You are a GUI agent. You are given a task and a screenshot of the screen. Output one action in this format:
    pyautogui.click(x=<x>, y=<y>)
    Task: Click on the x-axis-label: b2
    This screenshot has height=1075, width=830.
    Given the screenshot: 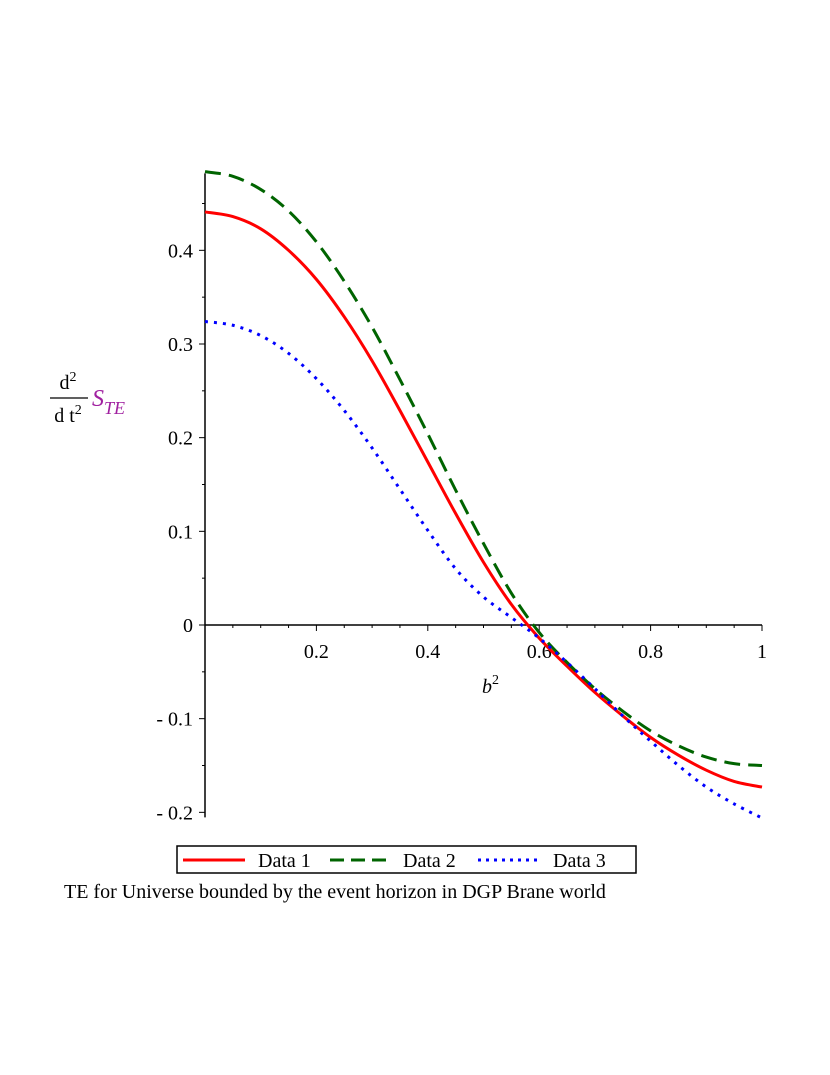 What is the action you would take?
    pyautogui.click(x=490, y=685)
    